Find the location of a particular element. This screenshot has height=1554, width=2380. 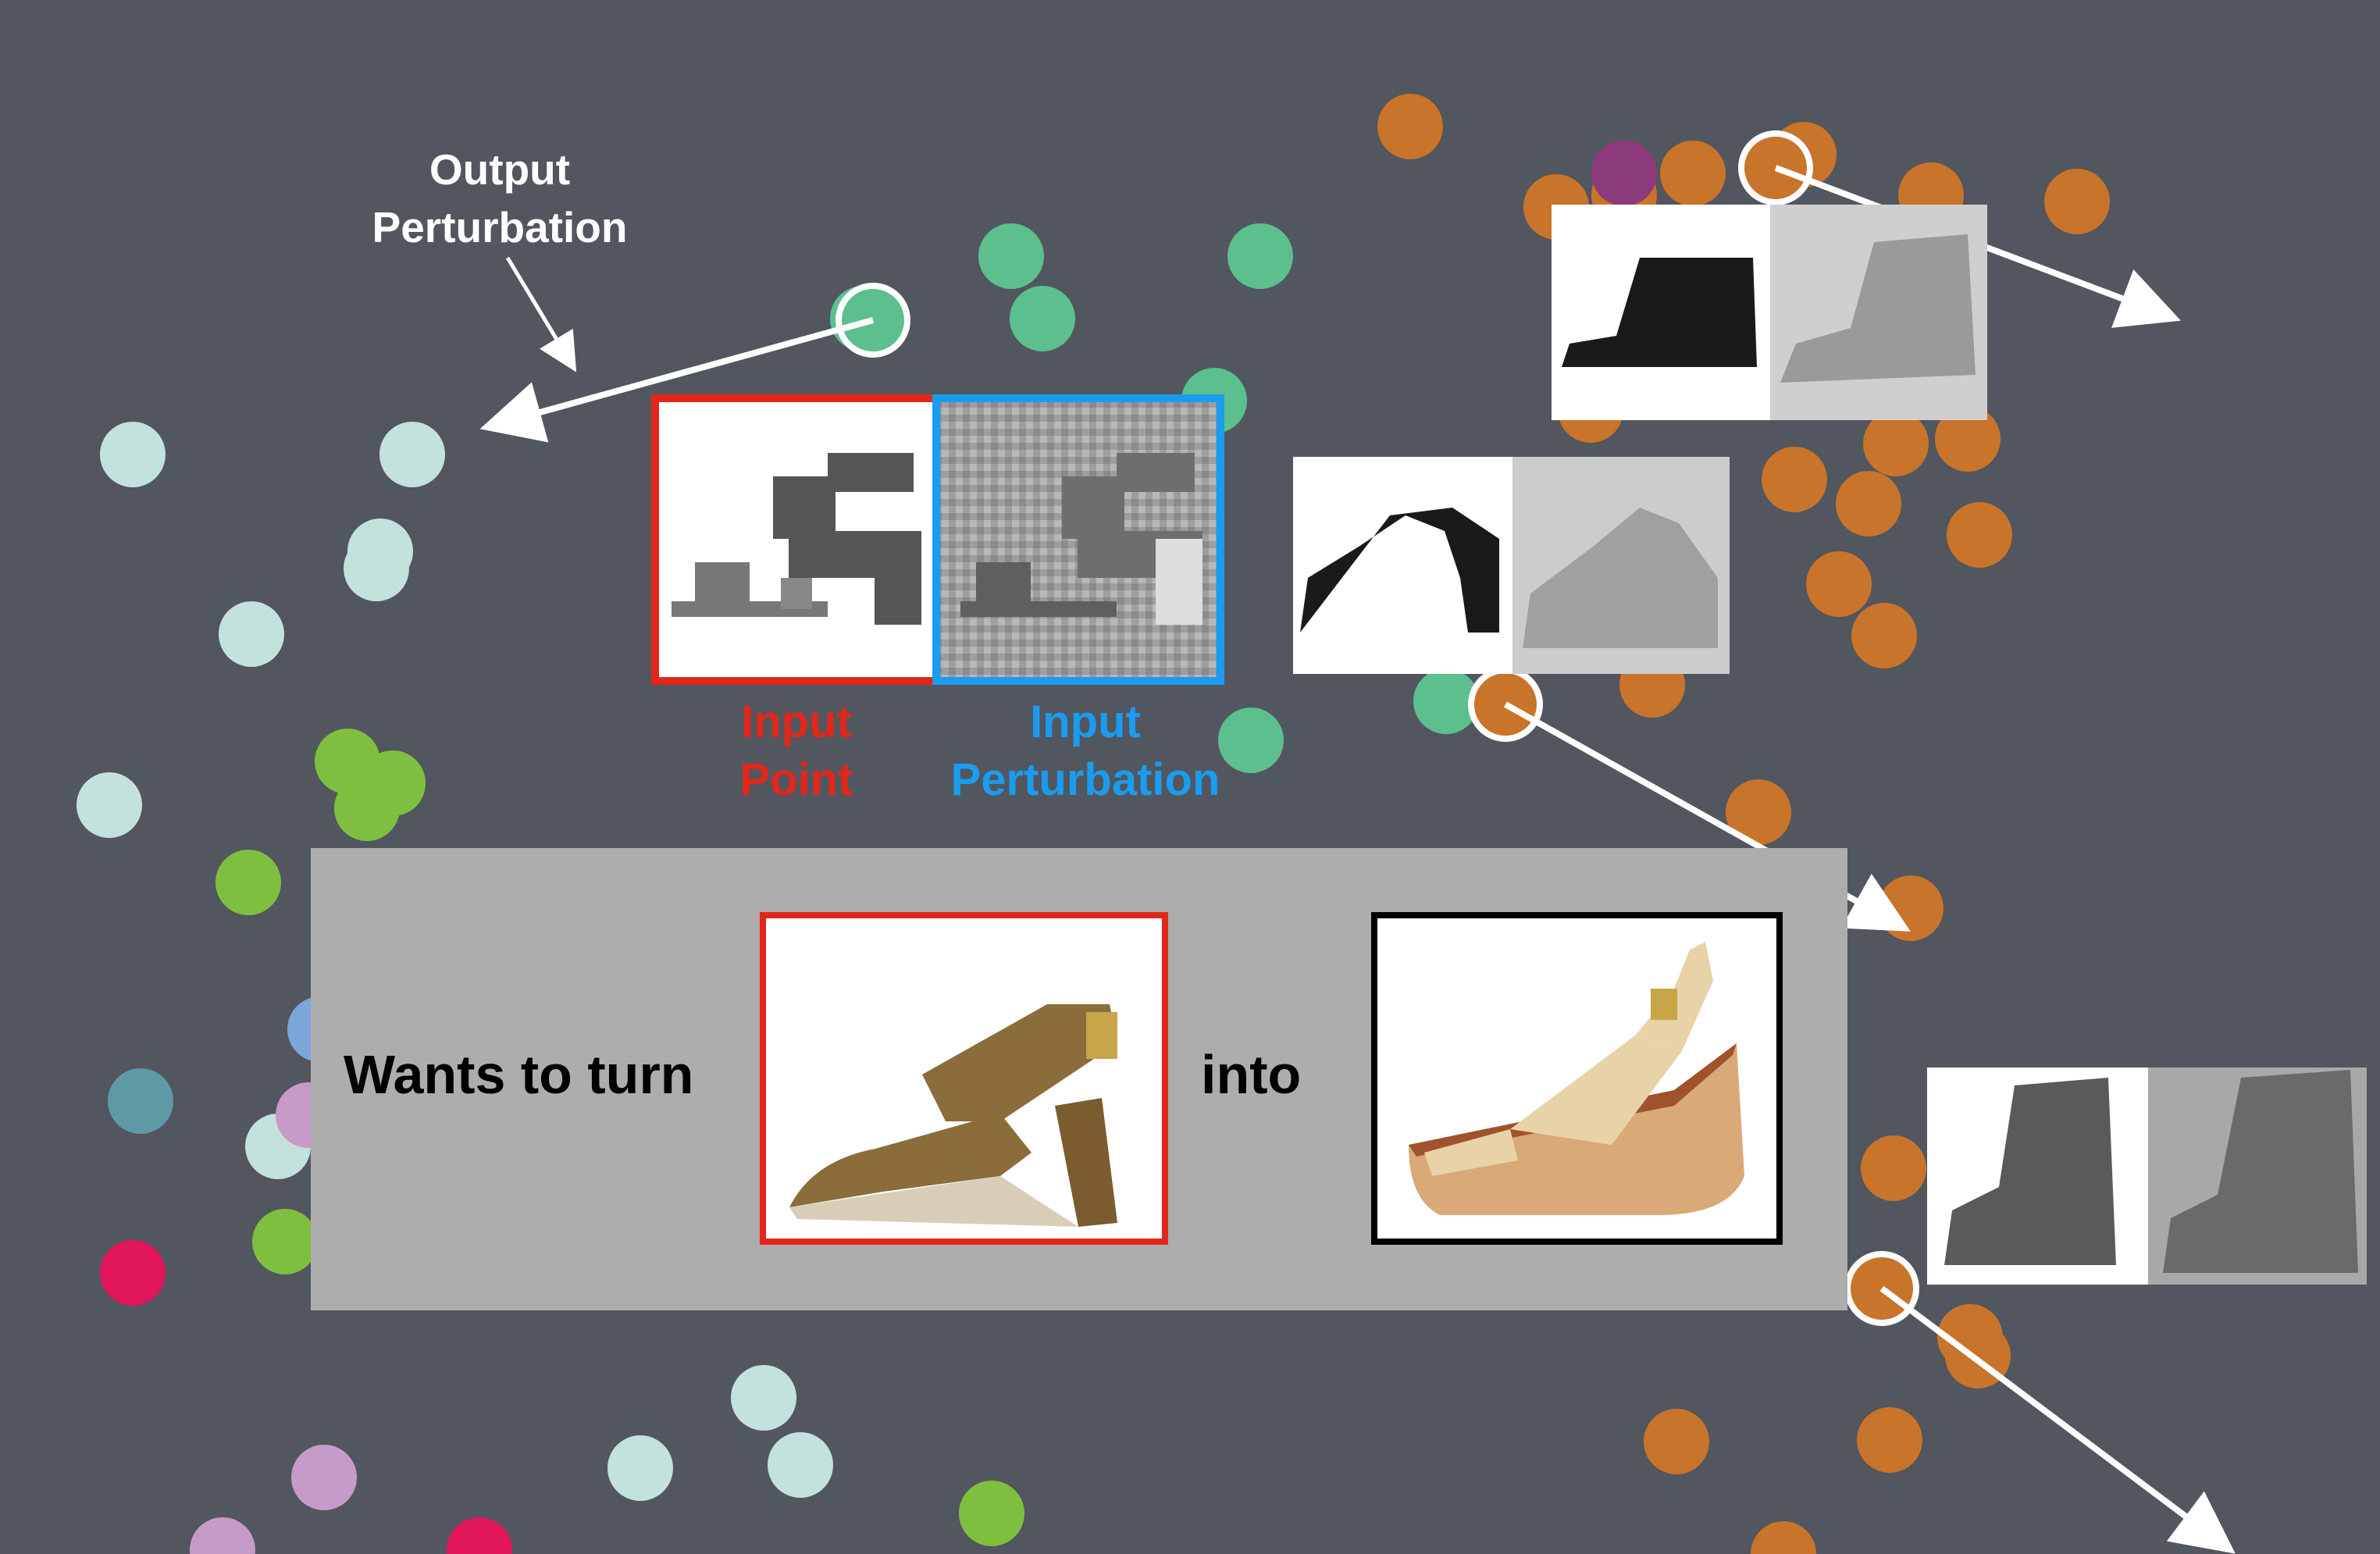

output-perturbation-arrow is located at coordinates (694, 349).